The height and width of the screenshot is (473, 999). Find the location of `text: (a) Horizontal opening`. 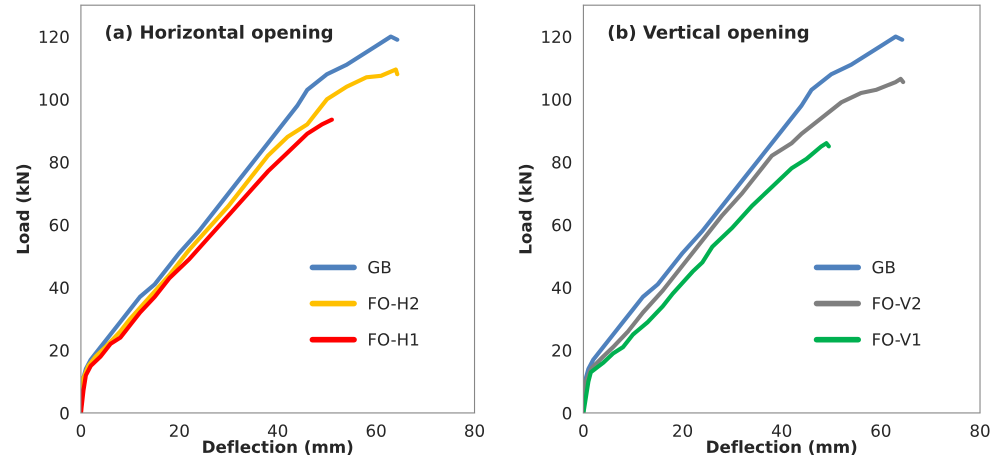

text: (a) Horizontal opening is located at coordinates (219, 33).